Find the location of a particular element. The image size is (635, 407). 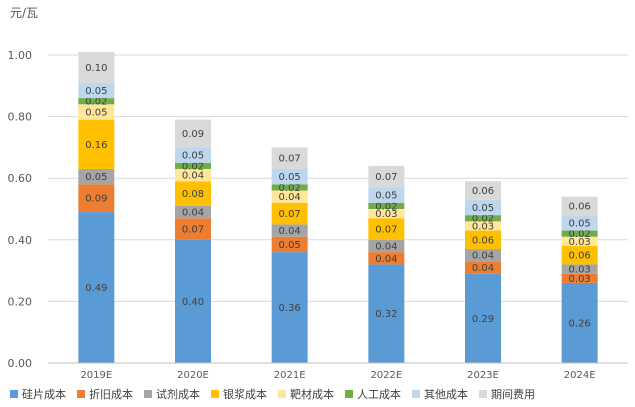

y-tick-label: 0.80 is located at coordinates (20, 117).